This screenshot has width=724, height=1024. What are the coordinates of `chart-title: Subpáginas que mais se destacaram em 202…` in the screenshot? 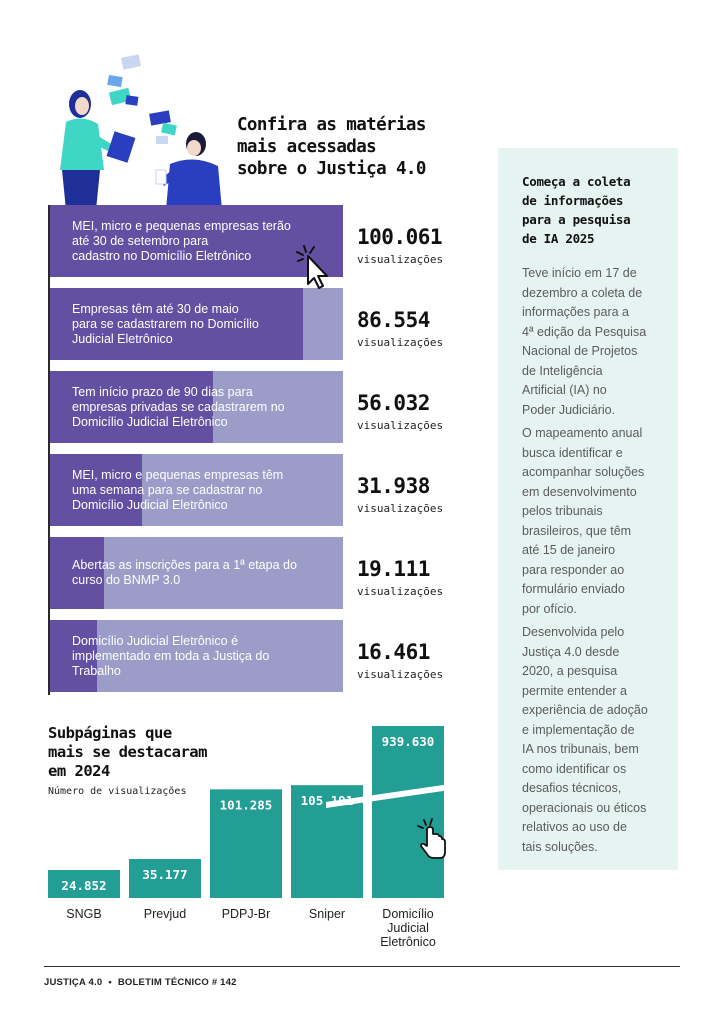 It's located at (127, 752).